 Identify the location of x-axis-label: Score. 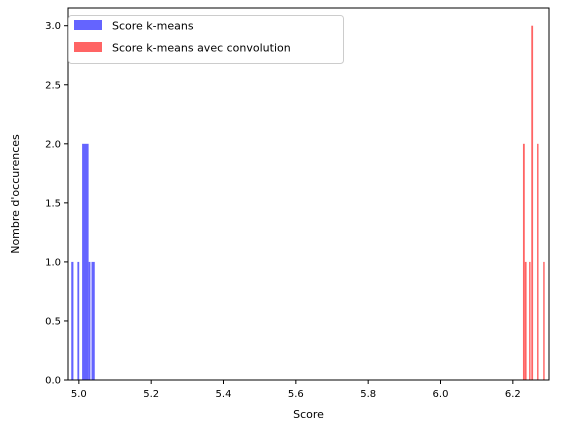
(308, 414).